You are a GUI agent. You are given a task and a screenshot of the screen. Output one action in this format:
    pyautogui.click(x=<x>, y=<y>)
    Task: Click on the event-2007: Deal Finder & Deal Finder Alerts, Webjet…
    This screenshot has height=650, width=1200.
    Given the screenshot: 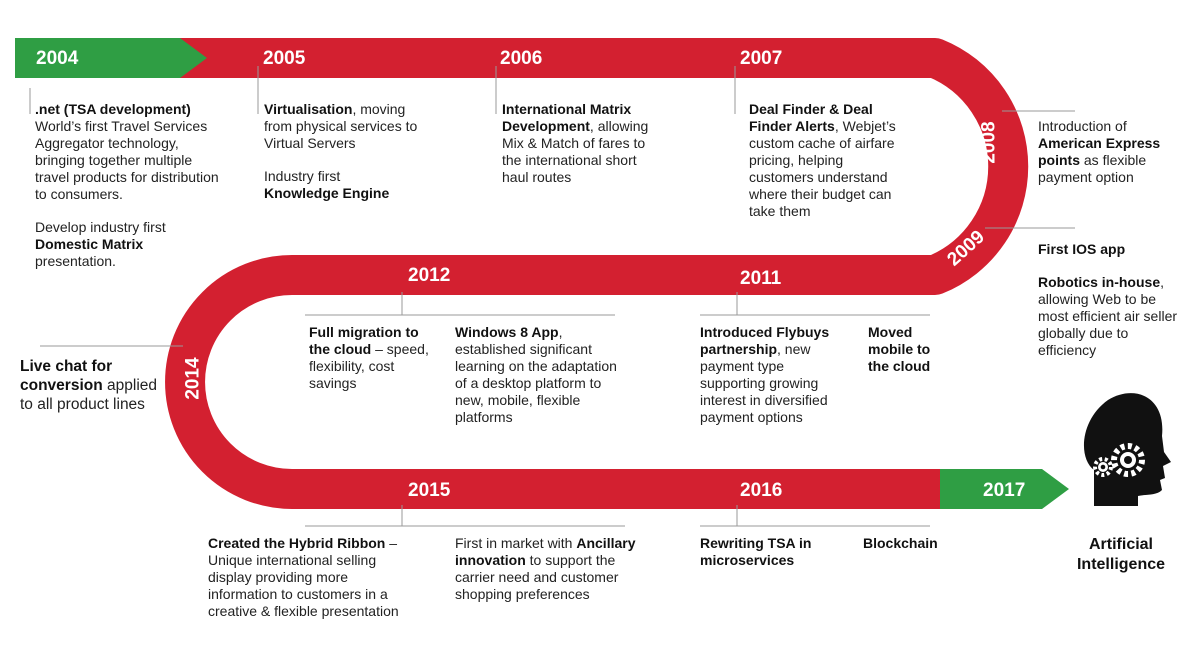 What is the action you would take?
    pyautogui.click(x=829, y=160)
    